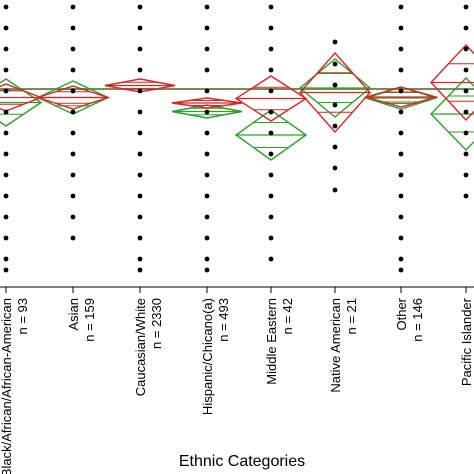  Describe the element at coordinates (140, 347) in the screenshot. I see `tick-label-2: Caucasian/White` at that location.